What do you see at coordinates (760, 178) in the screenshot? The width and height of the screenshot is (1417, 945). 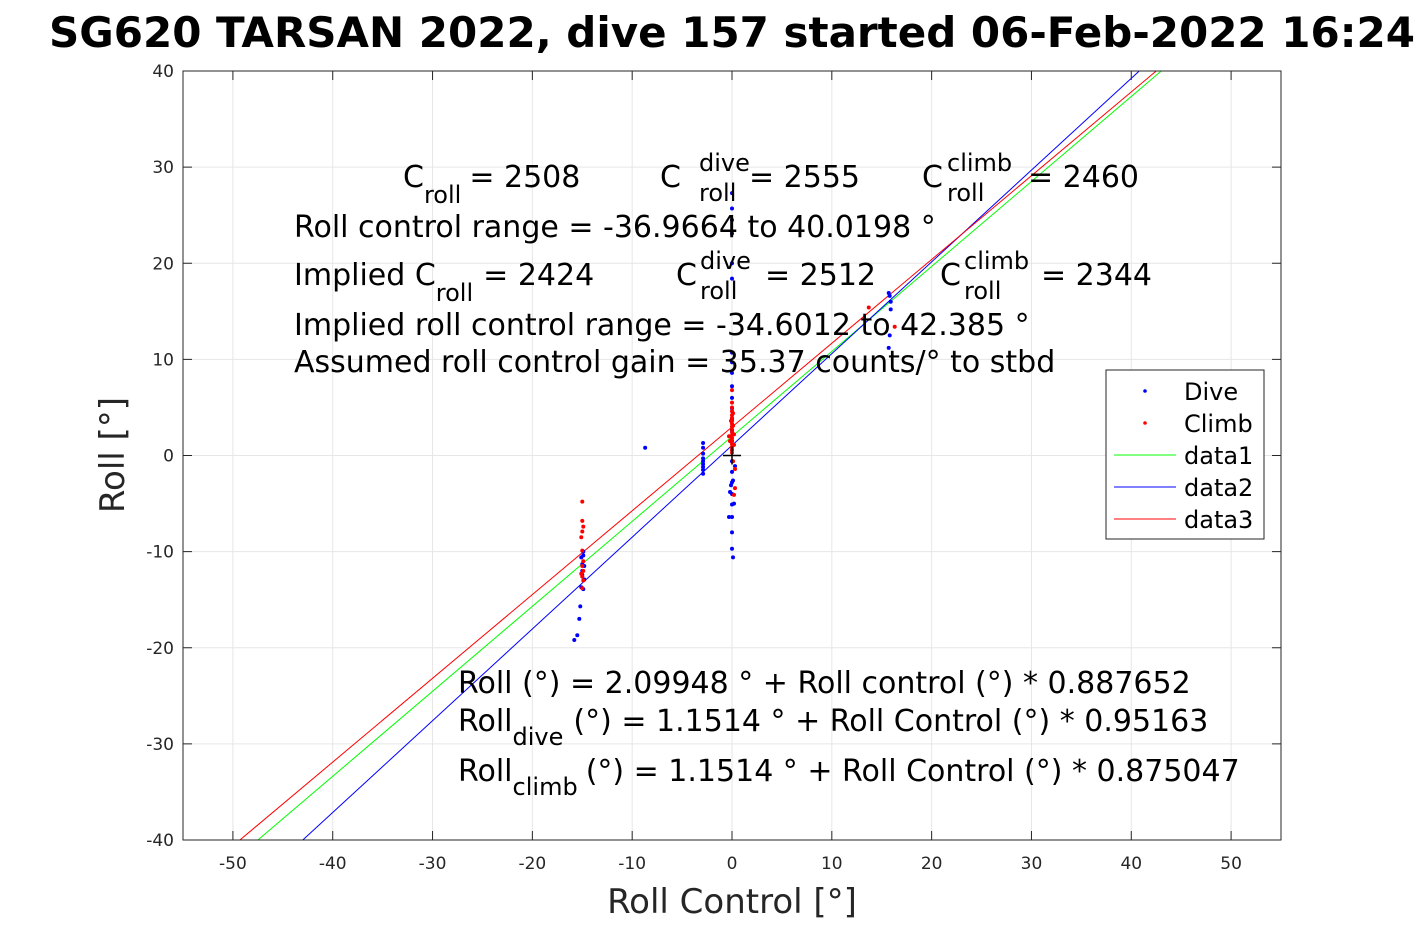 I see `annotation-c-roll-dive: C dive roll = 2555` at bounding box center [760, 178].